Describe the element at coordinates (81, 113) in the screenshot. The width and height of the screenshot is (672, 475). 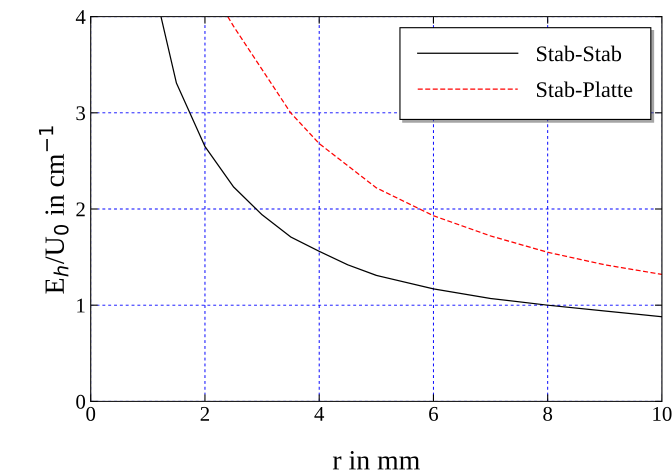
I see `y-tick-label: 3` at that location.